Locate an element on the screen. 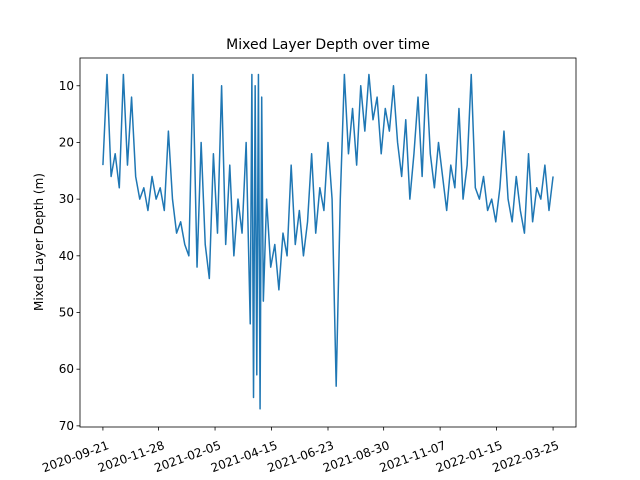 Image resolution: width=640 pixels, height=480 pixels. y-tick-label: 10 is located at coordinates (66, 86).